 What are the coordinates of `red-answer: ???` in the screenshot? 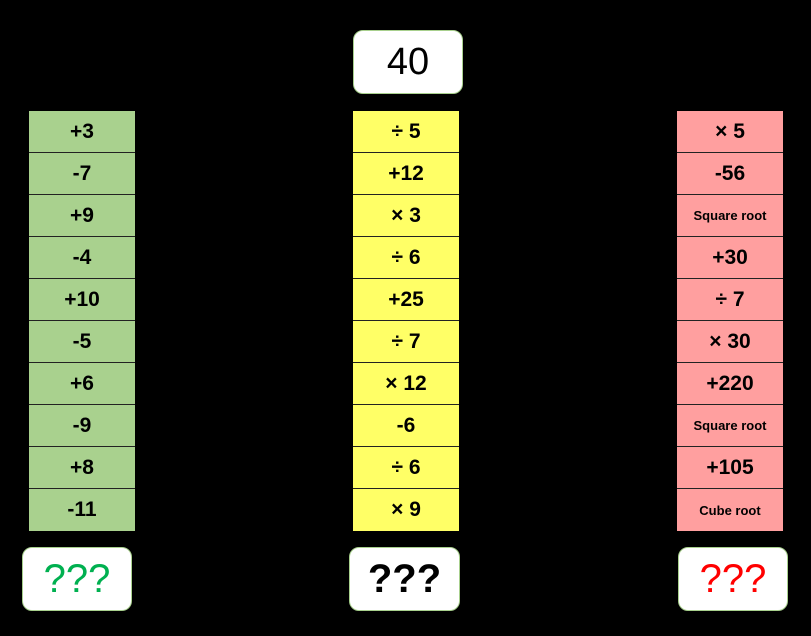 It's located at (733, 578).